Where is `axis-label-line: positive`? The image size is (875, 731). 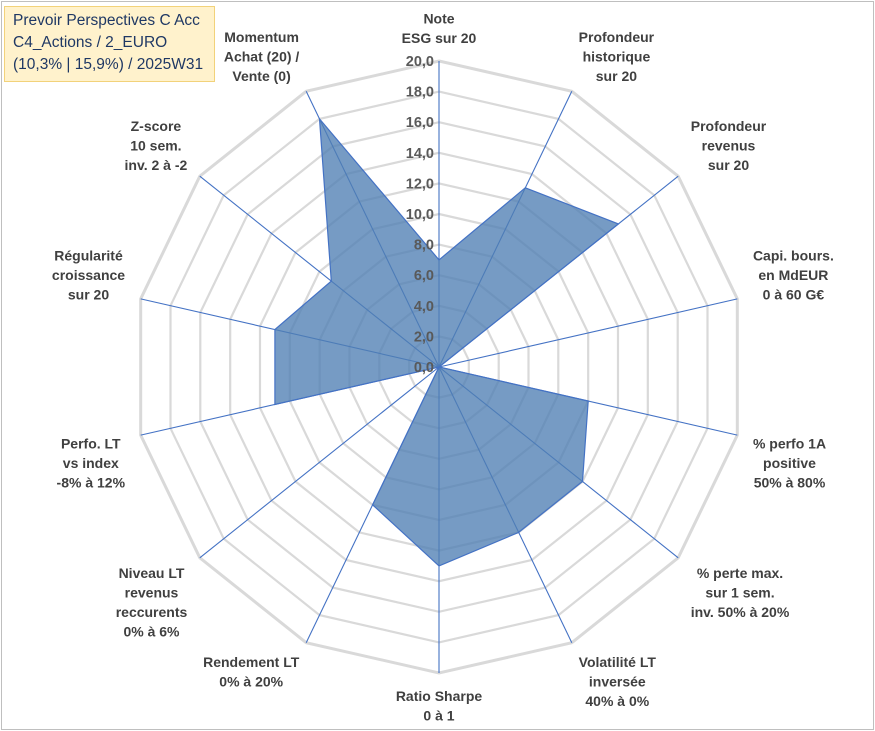 axis-label-line: positive is located at coordinates (789, 463).